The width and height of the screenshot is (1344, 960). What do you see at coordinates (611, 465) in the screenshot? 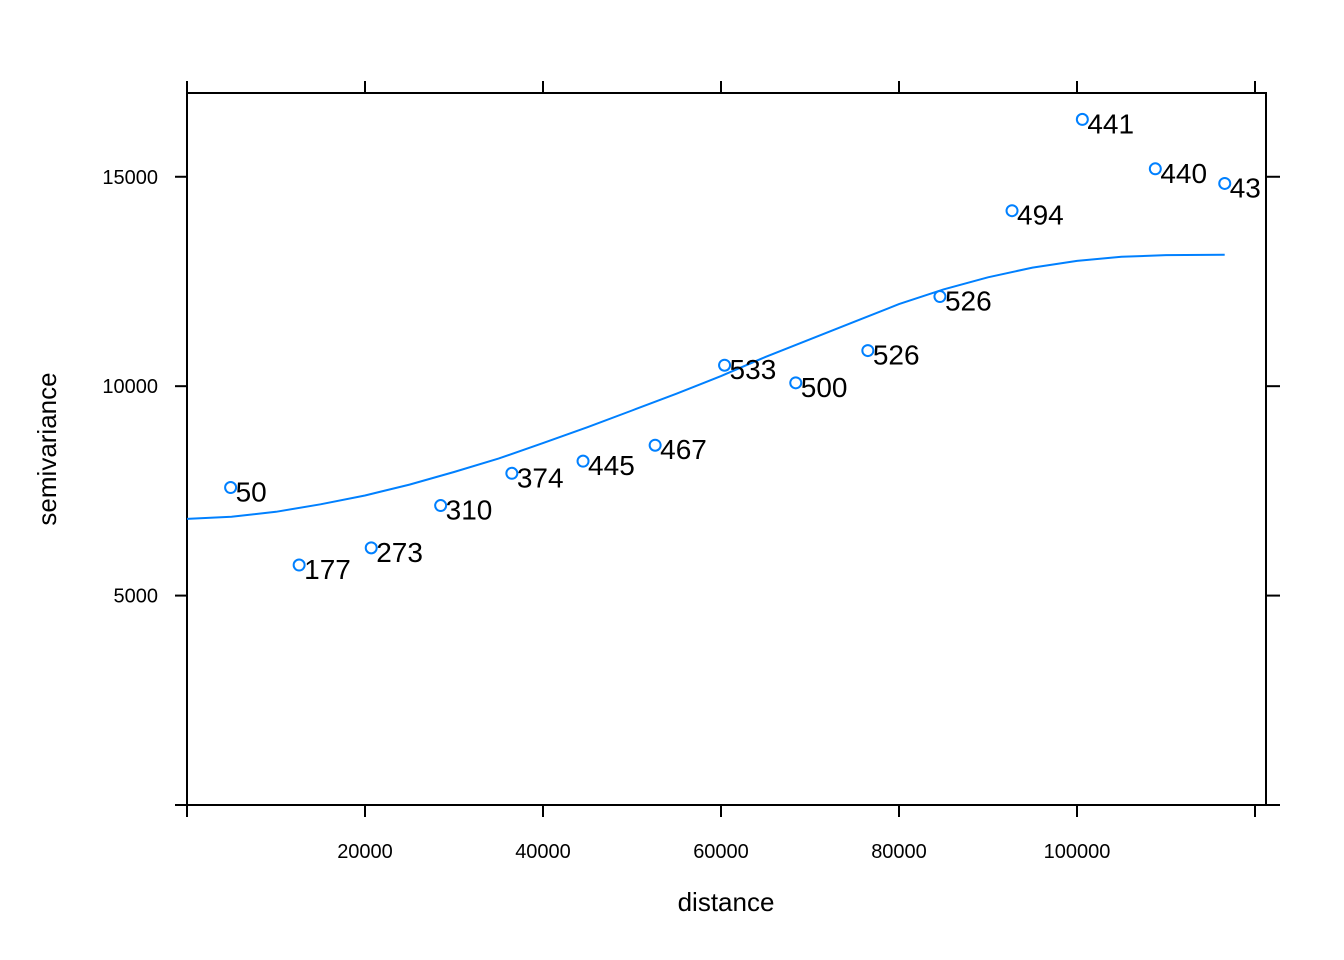
I see `data-point-label: 445` at bounding box center [611, 465].